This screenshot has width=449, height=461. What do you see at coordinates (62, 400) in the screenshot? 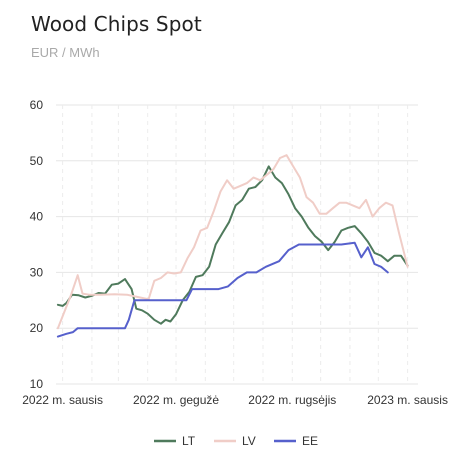
I see `x-tick-label: 2022 m. sausis` at bounding box center [62, 400].